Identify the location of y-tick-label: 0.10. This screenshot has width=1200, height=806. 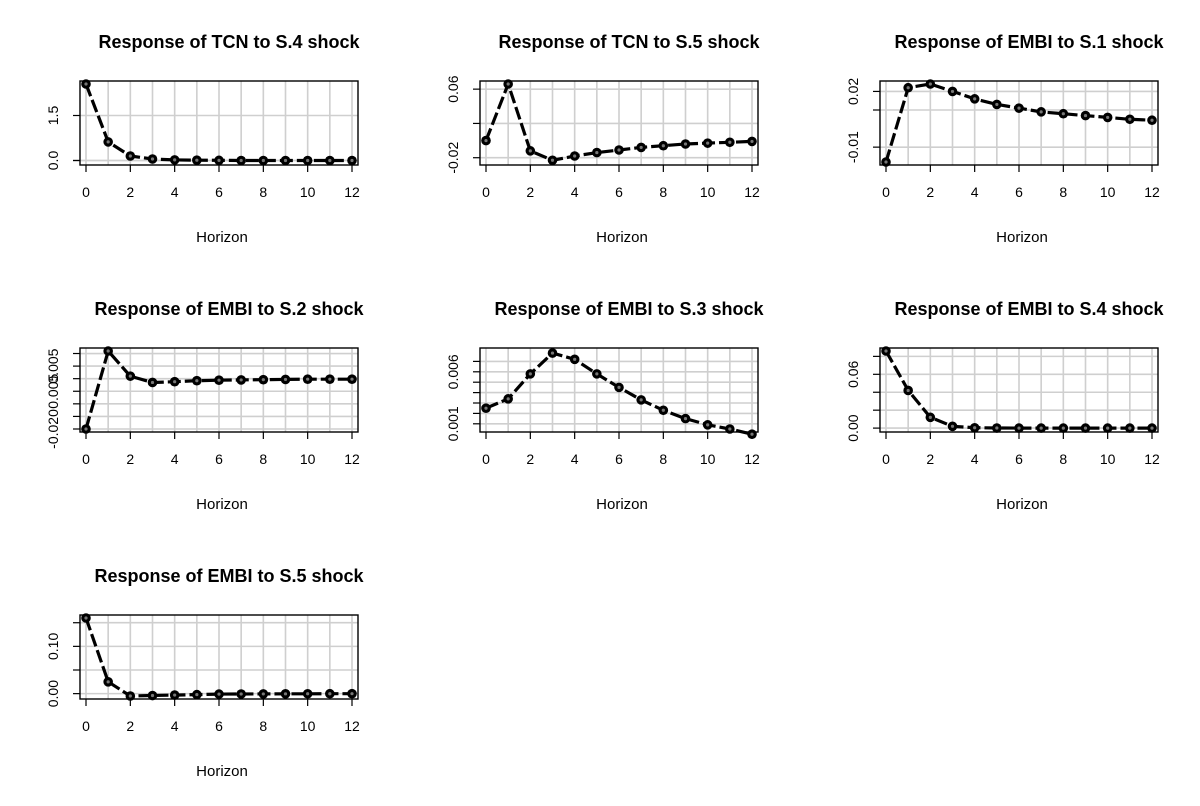
(53, 646).